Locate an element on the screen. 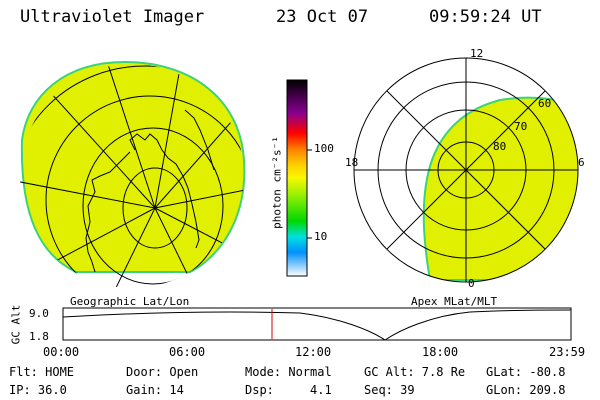 The width and height of the screenshot is (600, 400). mlat-label-80: 80 is located at coordinates (500, 146).